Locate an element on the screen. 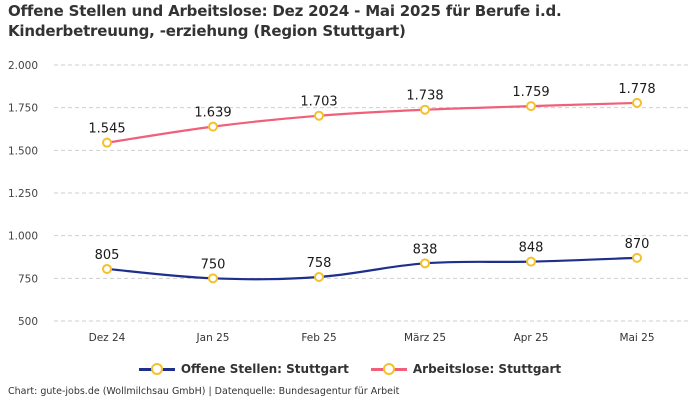 This screenshot has height=400, width=700. x-tick-label: Mai 25 is located at coordinates (636, 338).